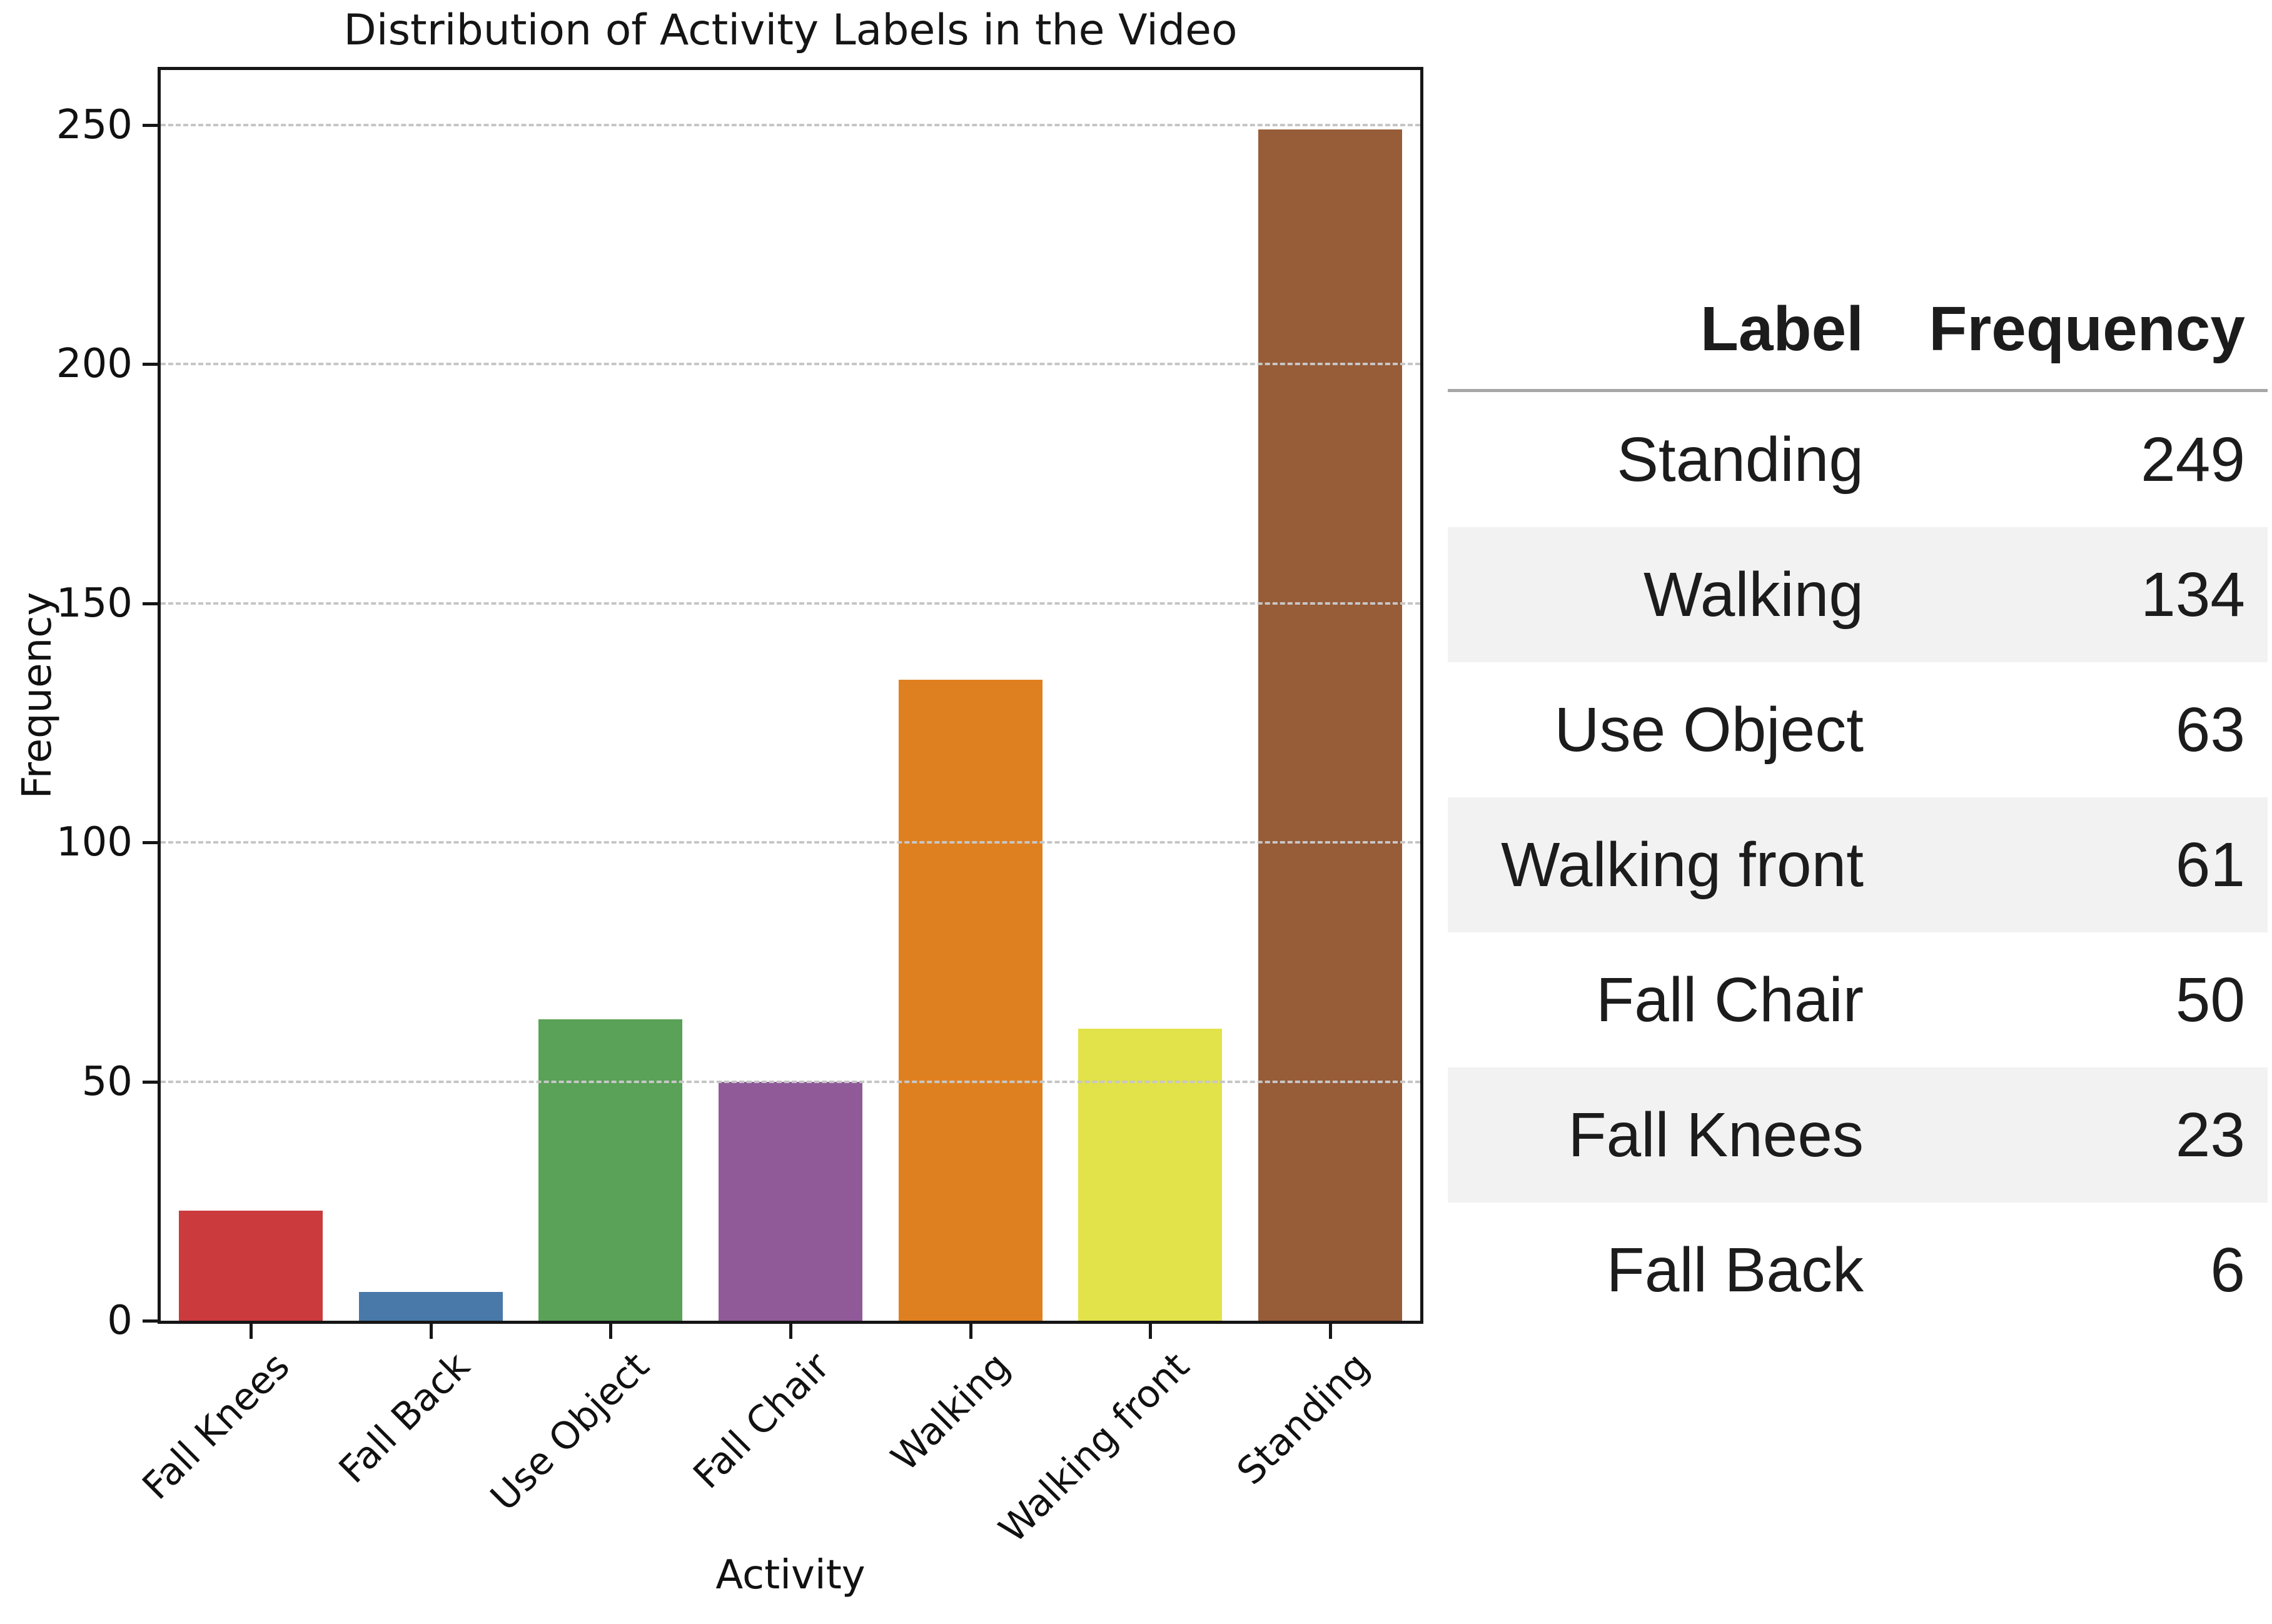  Describe the element at coordinates (610, 1170) in the screenshot. I see `bar-use-object` at that location.